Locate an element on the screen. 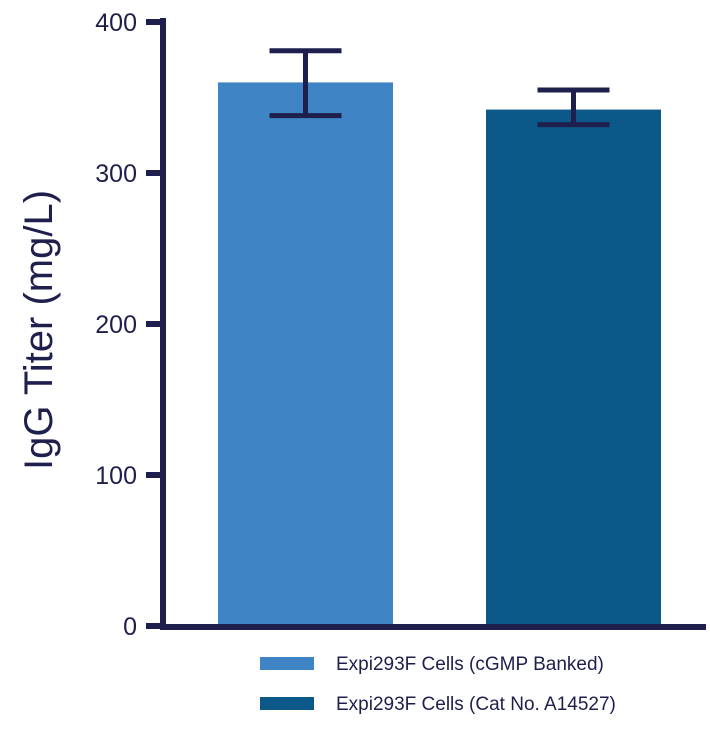 This screenshot has height=730, width=710. legend-label: Expi293F Cells (cGMP Banked) is located at coordinates (470, 664).